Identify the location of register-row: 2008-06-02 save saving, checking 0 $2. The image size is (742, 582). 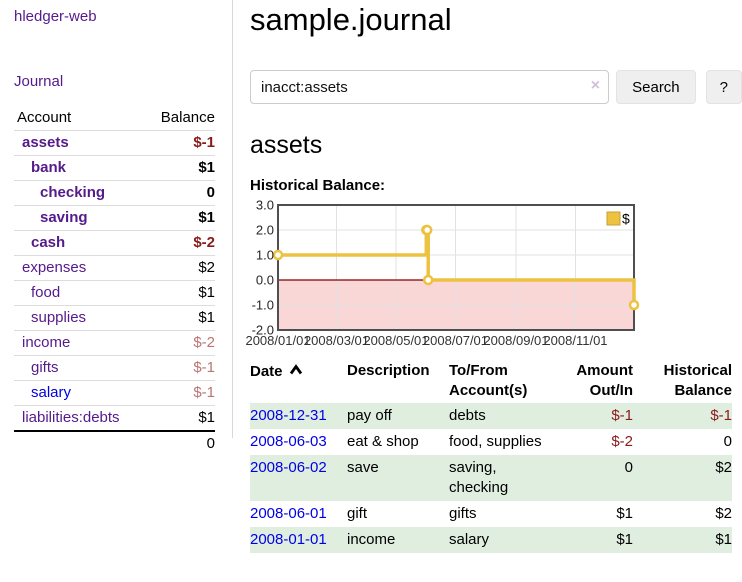
(491, 478).